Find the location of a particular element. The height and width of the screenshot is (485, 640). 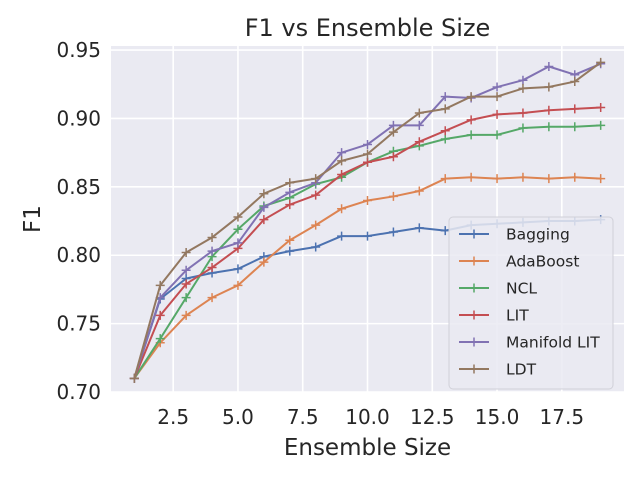

x-tick-label: 12.5 is located at coordinates (432, 417).